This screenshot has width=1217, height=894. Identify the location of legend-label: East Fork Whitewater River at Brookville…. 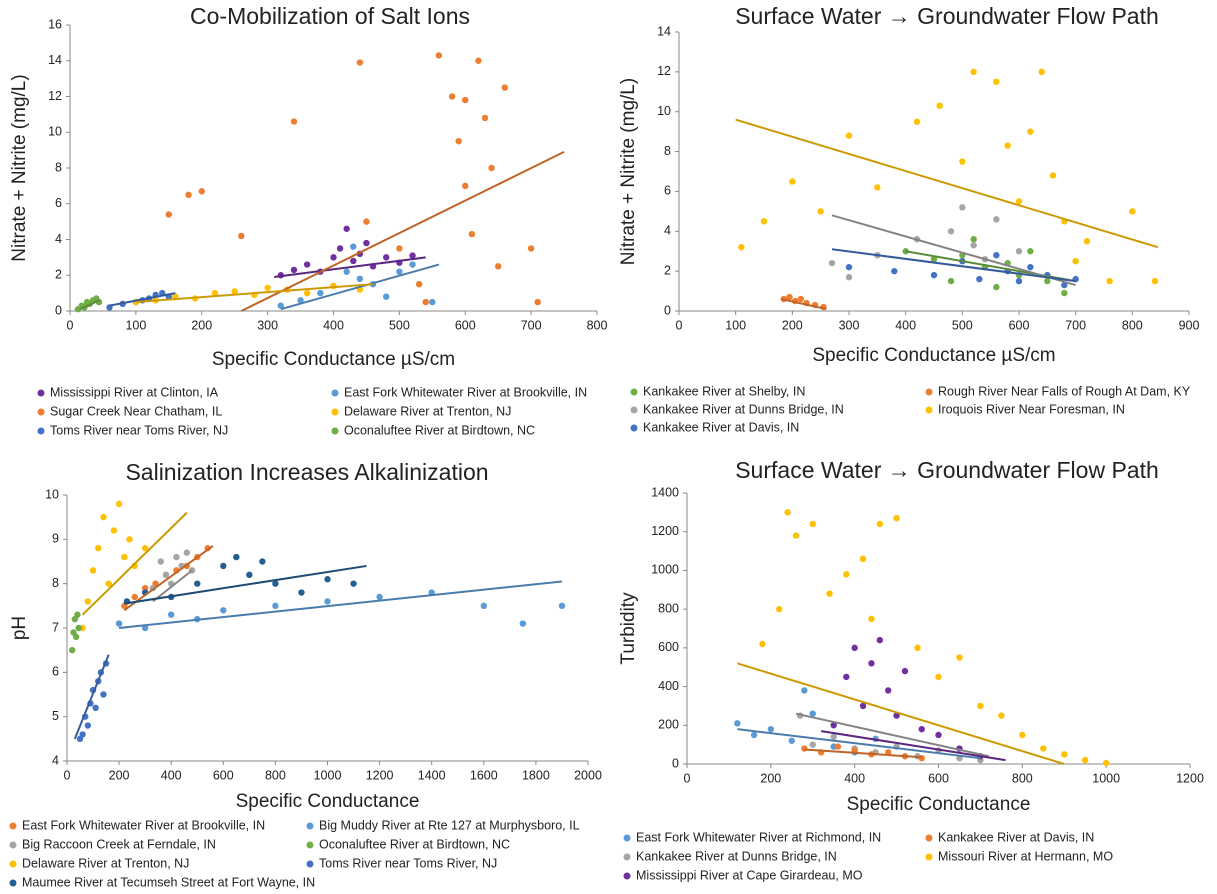
(143, 825).